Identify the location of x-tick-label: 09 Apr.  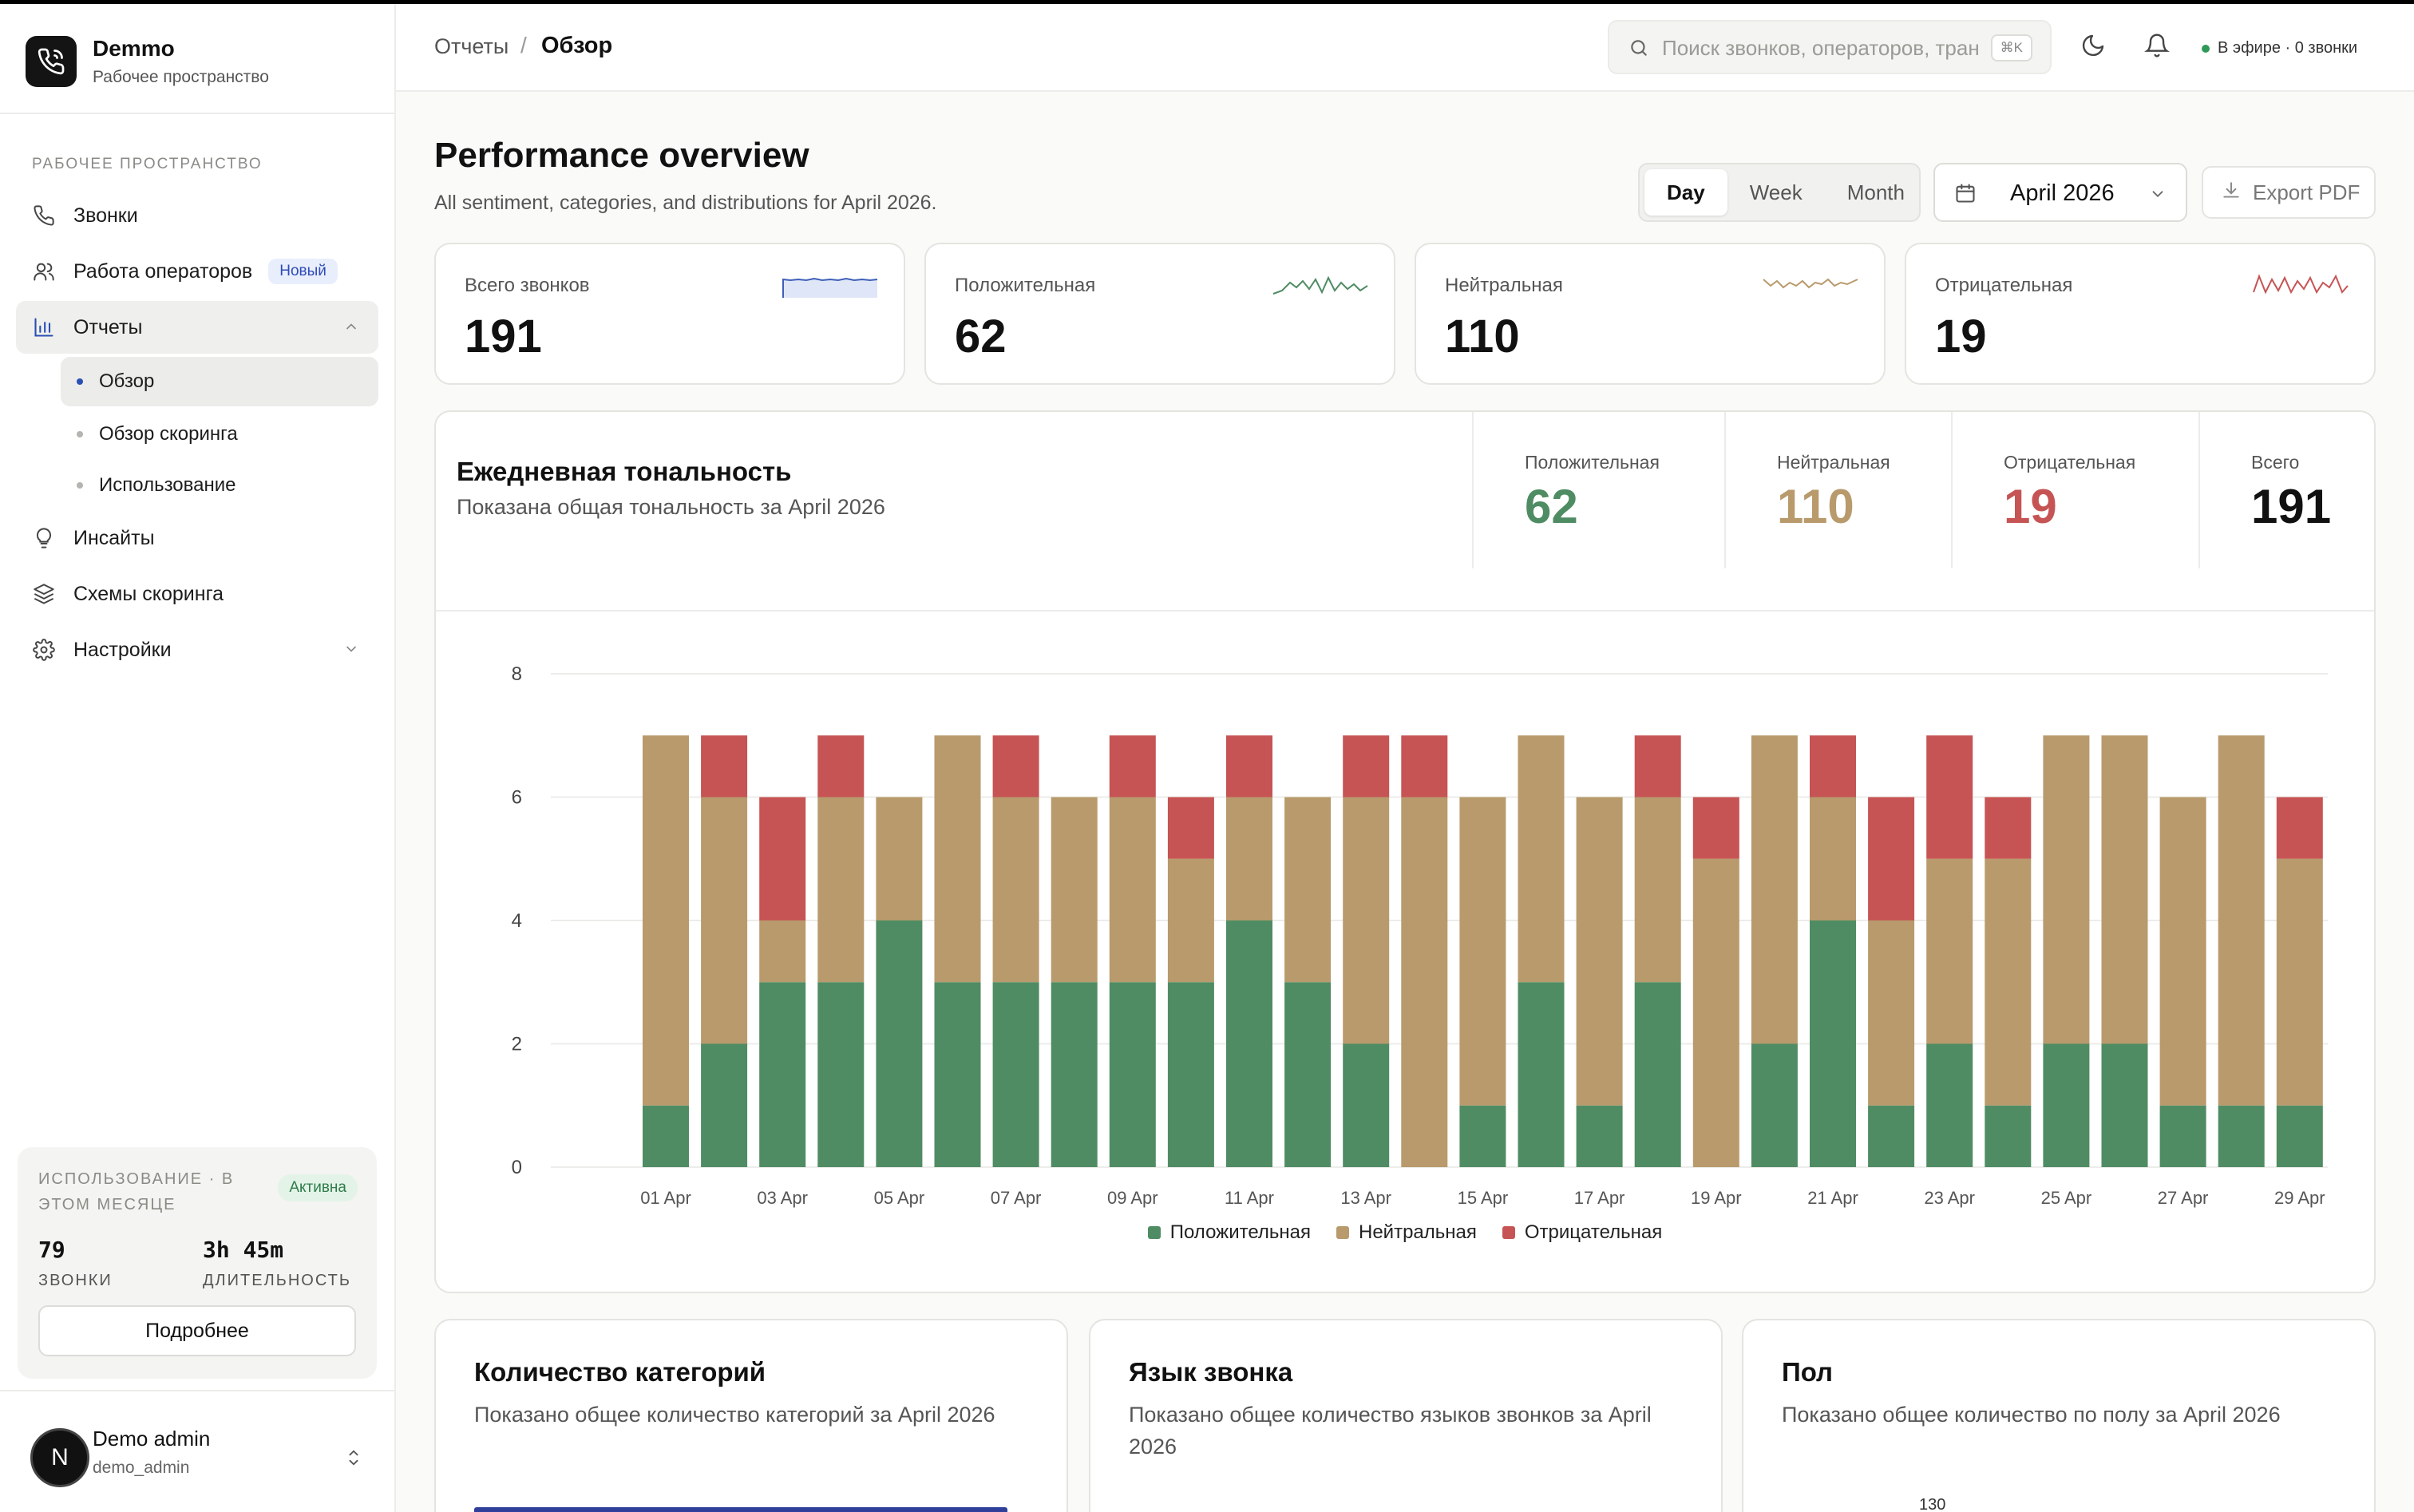
(1132, 1198).